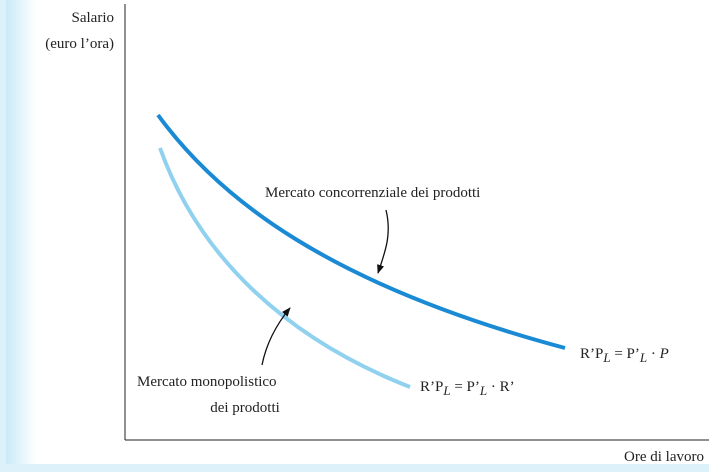 This screenshot has width=709, height=472. Describe the element at coordinates (664, 354) in the screenshot. I see `eq-part: P` at that location.